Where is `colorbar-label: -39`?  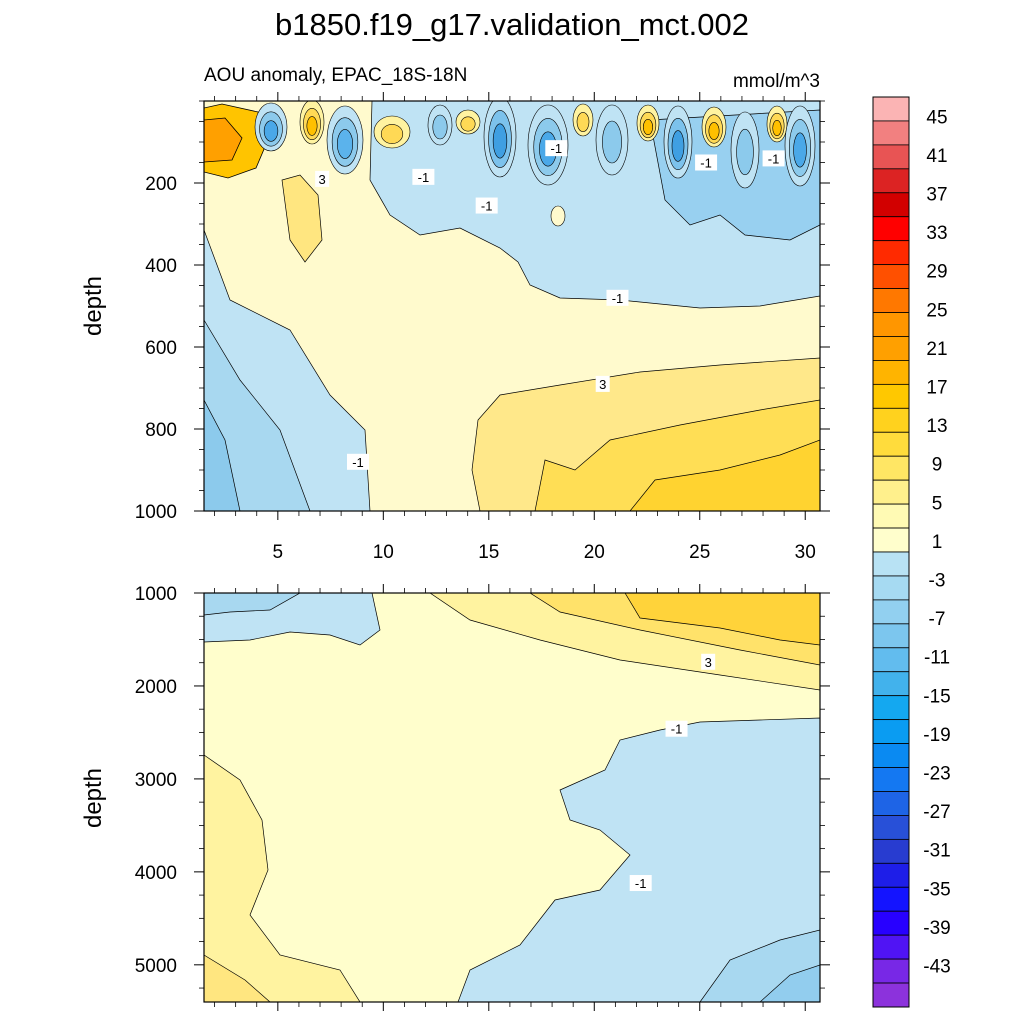
colorbar-label: -39 is located at coordinates (936, 928).